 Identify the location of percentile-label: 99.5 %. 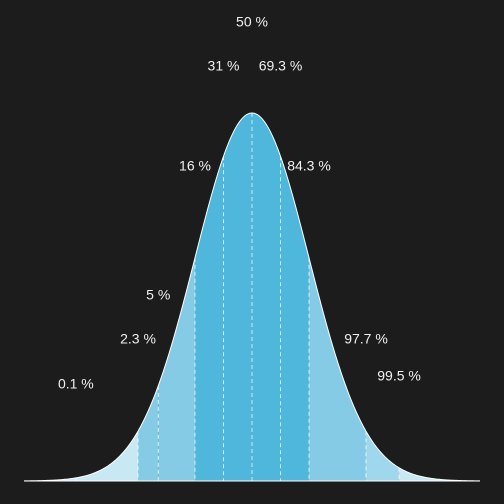
(399, 376).